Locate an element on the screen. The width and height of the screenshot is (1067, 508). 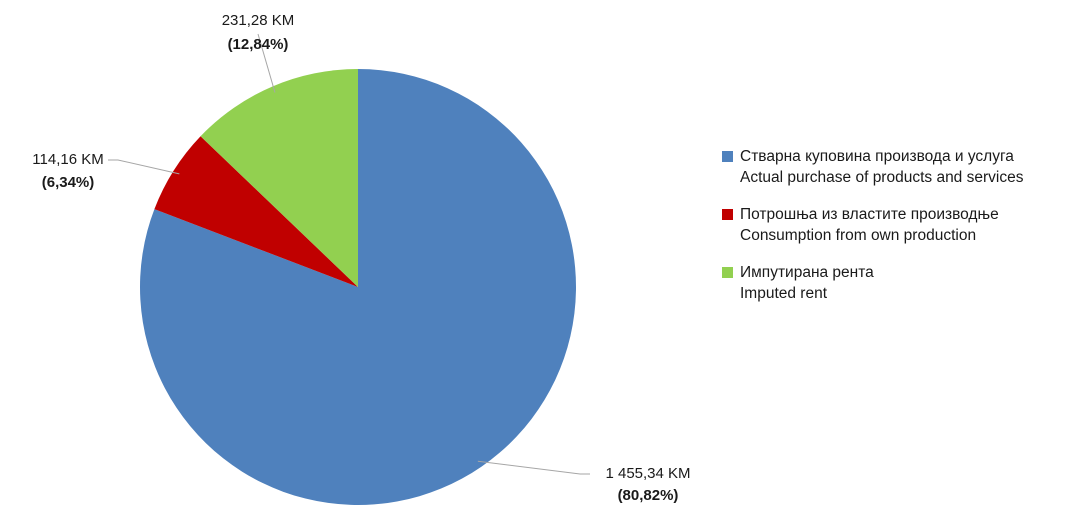
legend-label-secondary-2: Consumption from own production is located at coordinates (858, 235).